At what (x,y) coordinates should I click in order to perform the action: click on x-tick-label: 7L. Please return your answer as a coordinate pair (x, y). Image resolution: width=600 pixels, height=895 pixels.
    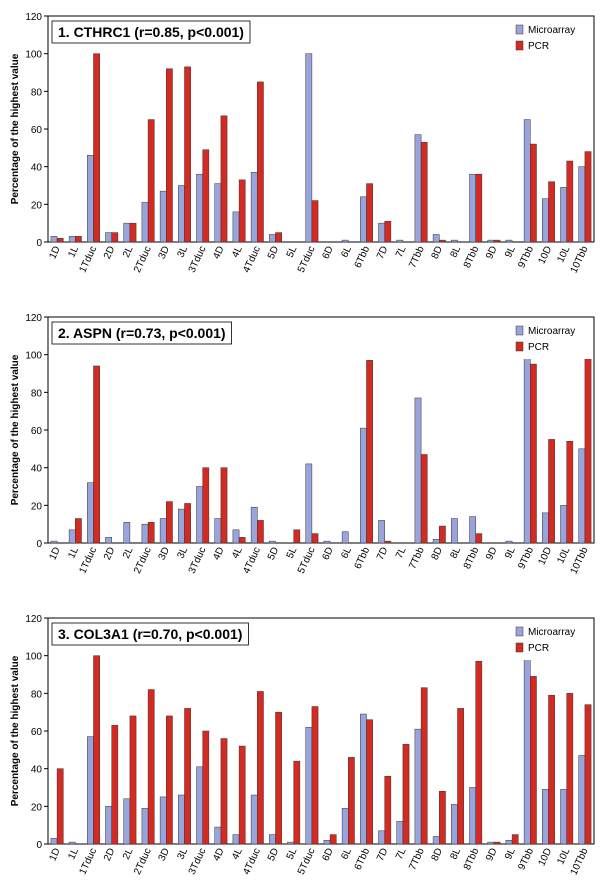
    Looking at the image, I should click on (401, 552).